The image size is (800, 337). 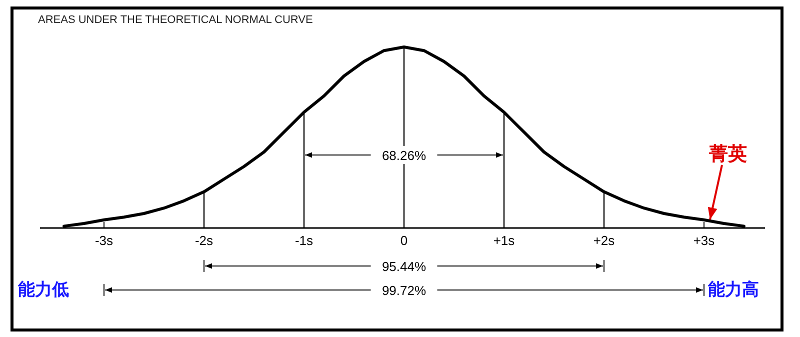 What do you see at coordinates (43, 290) in the screenshot?
I see `text: 能力低` at bounding box center [43, 290].